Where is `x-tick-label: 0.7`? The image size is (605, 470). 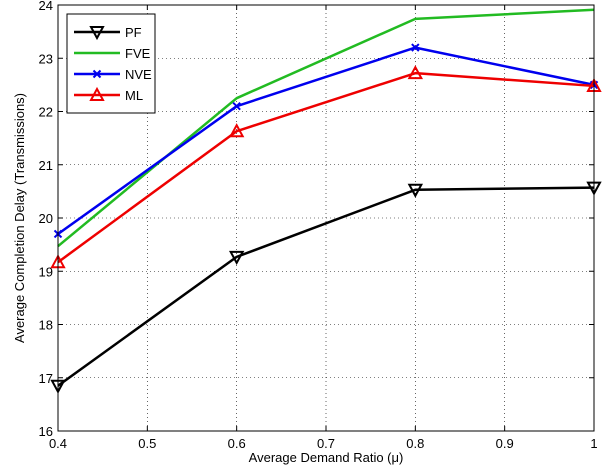
x-tick-label: 0.7 is located at coordinates (326, 443).